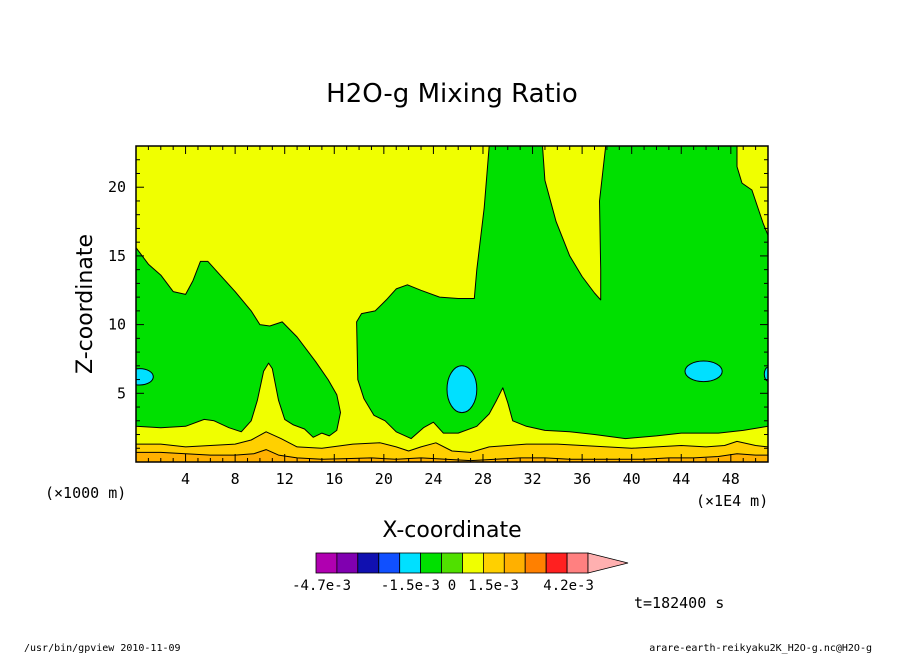 This screenshot has width=904, height=654. Describe the element at coordinates (433, 479) in the screenshot. I see `x-tick-label: 24` at that location.